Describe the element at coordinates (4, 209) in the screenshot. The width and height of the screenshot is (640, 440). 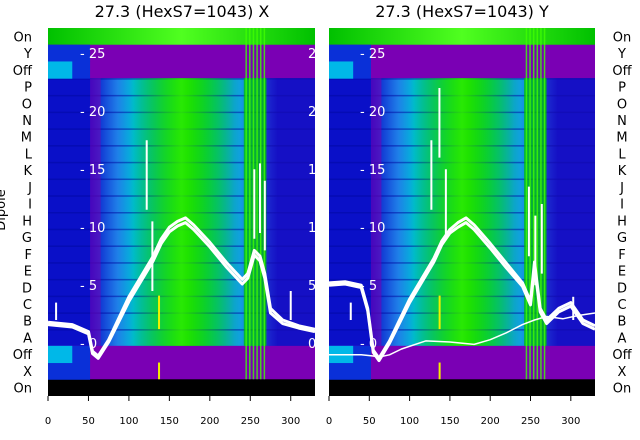
I see `y-axis-label: Dipole` at that location.